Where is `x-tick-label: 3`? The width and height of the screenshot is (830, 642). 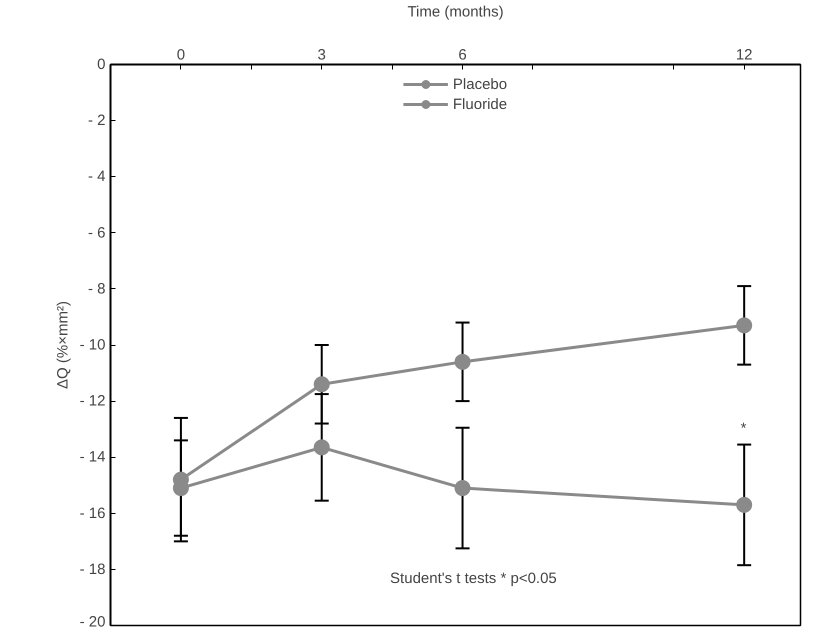
x-tick-label: 3 is located at coordinates (322, 55).